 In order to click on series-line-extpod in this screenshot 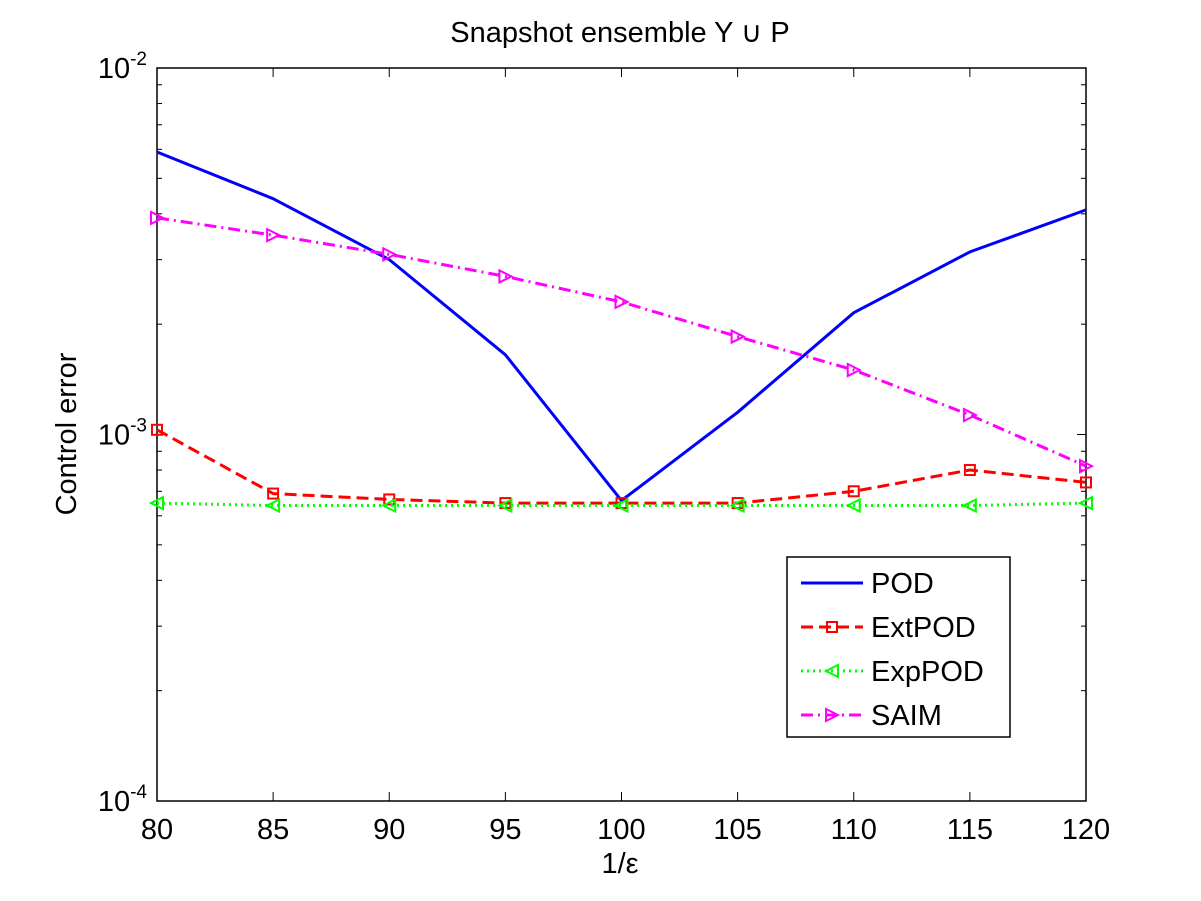, I will do `click(621, 466)`.